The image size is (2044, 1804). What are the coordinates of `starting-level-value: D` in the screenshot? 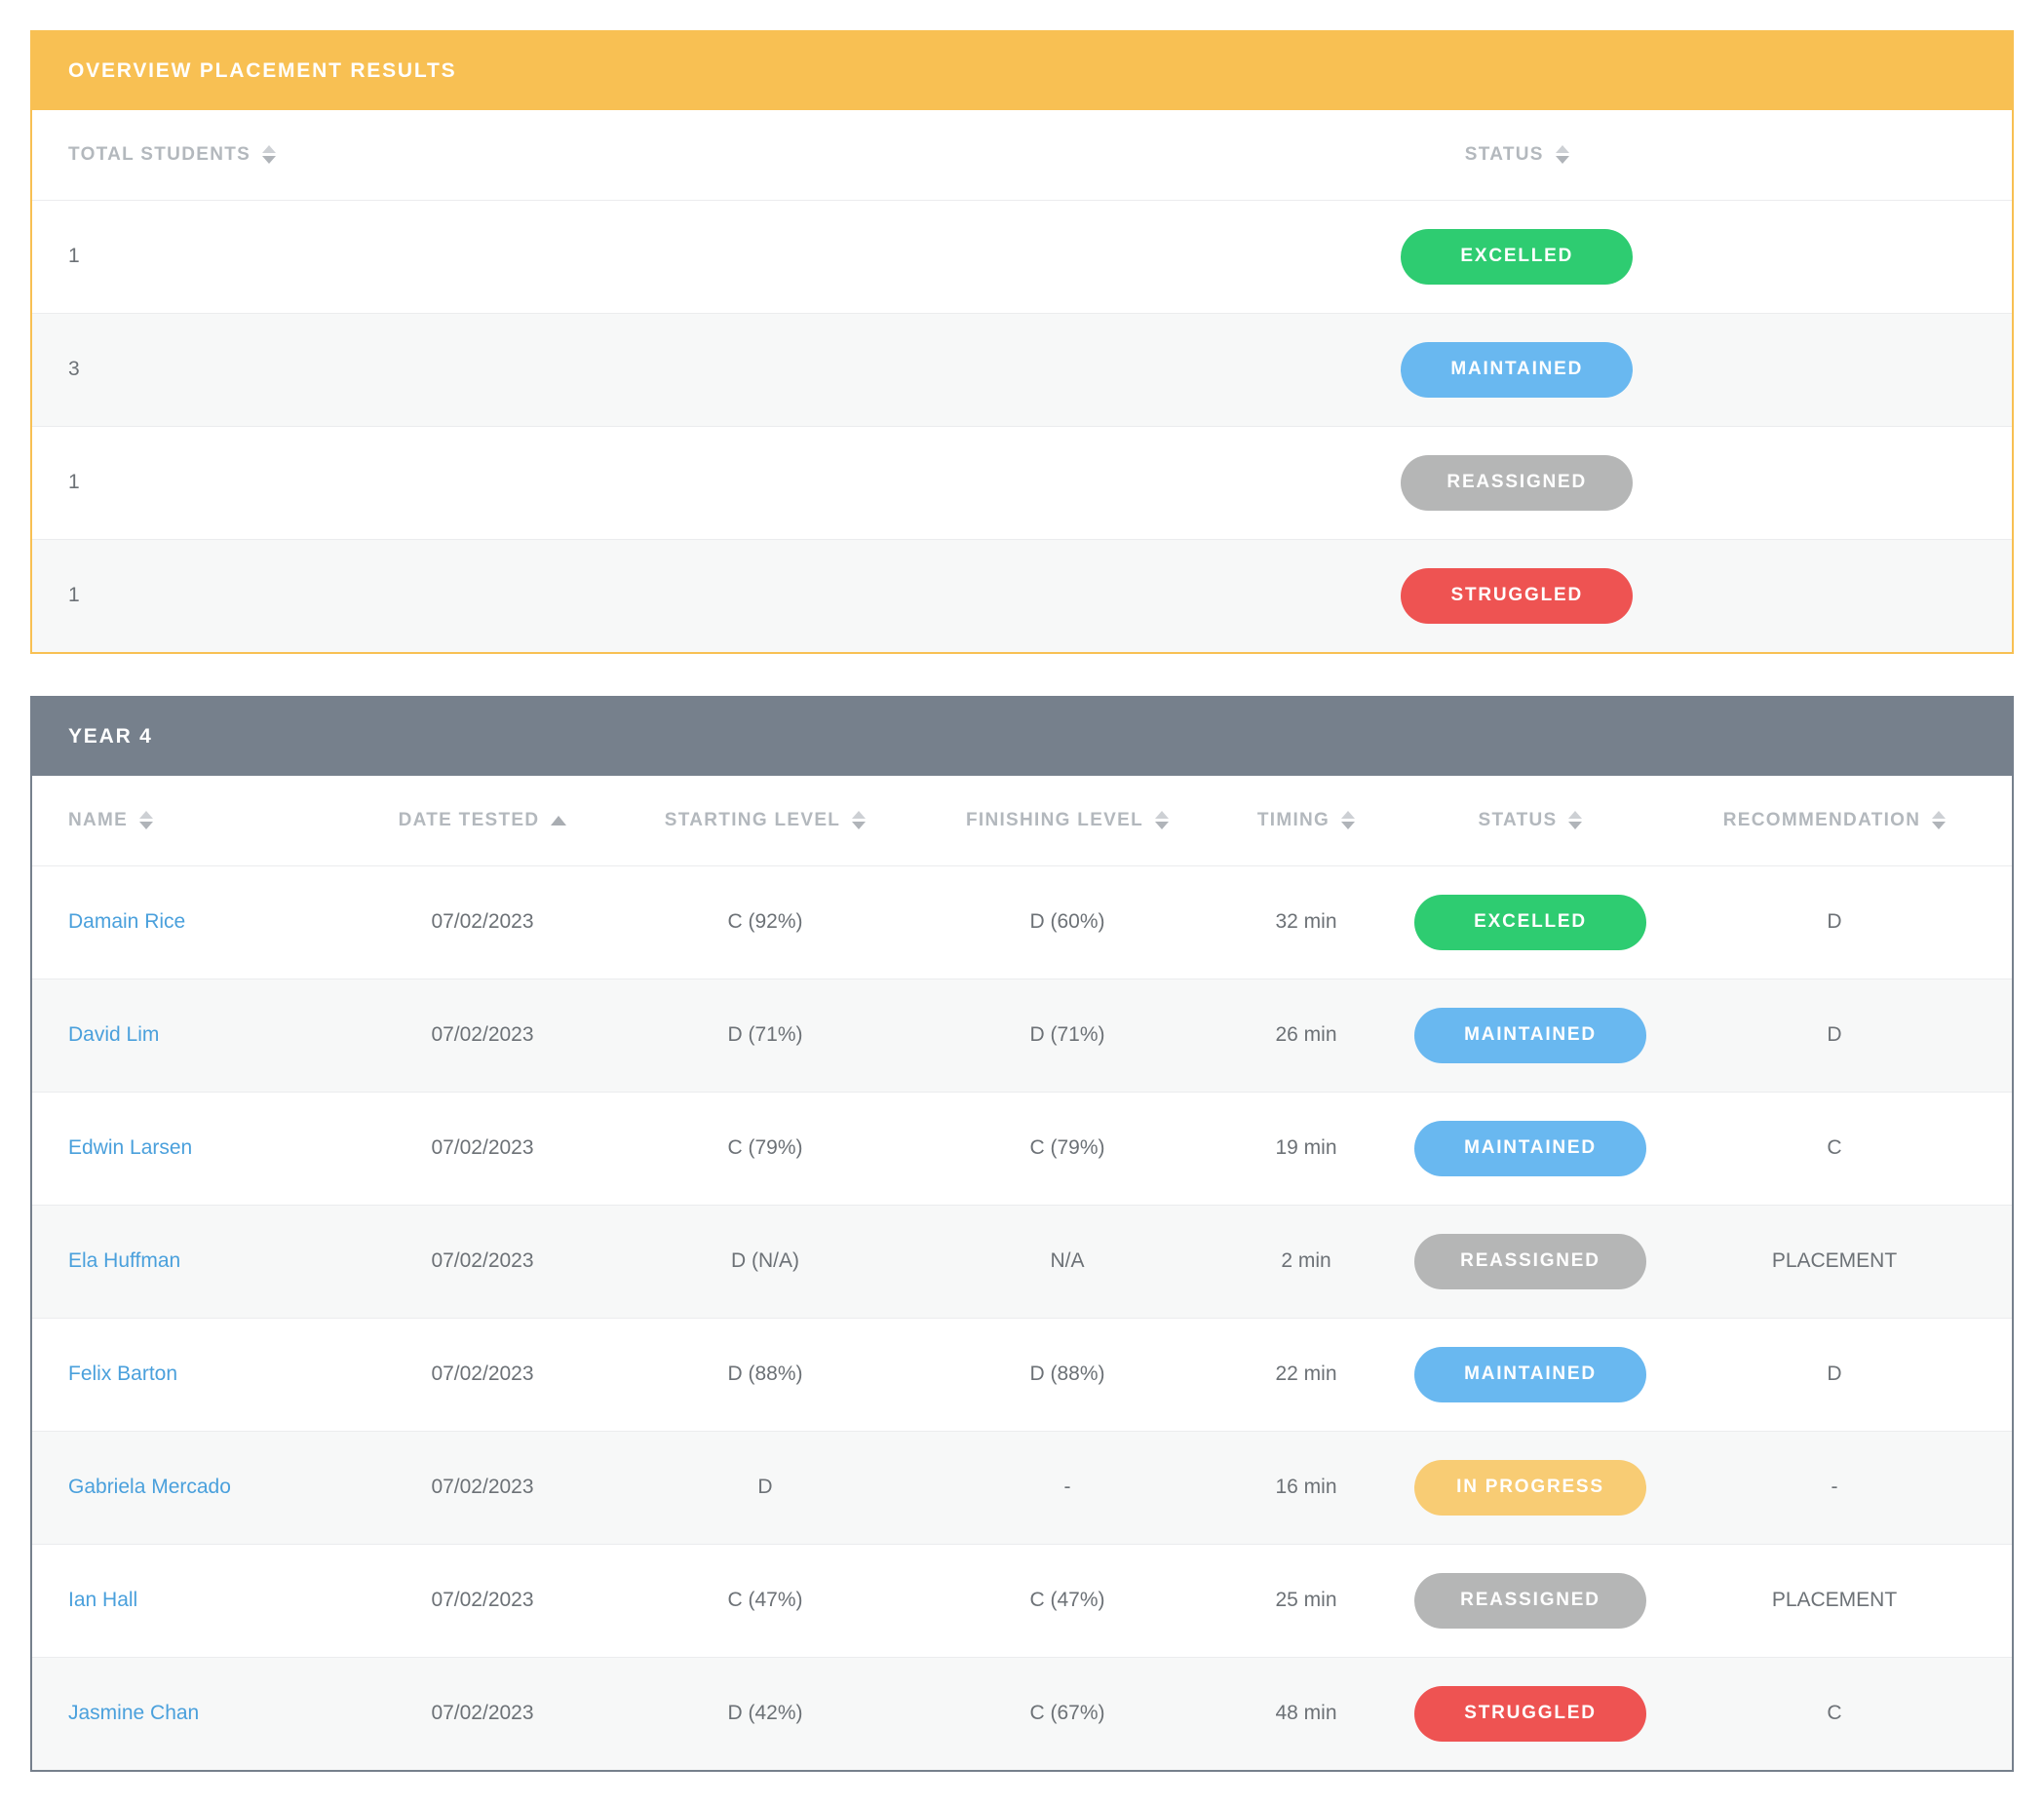 It's located at (765, 1487).